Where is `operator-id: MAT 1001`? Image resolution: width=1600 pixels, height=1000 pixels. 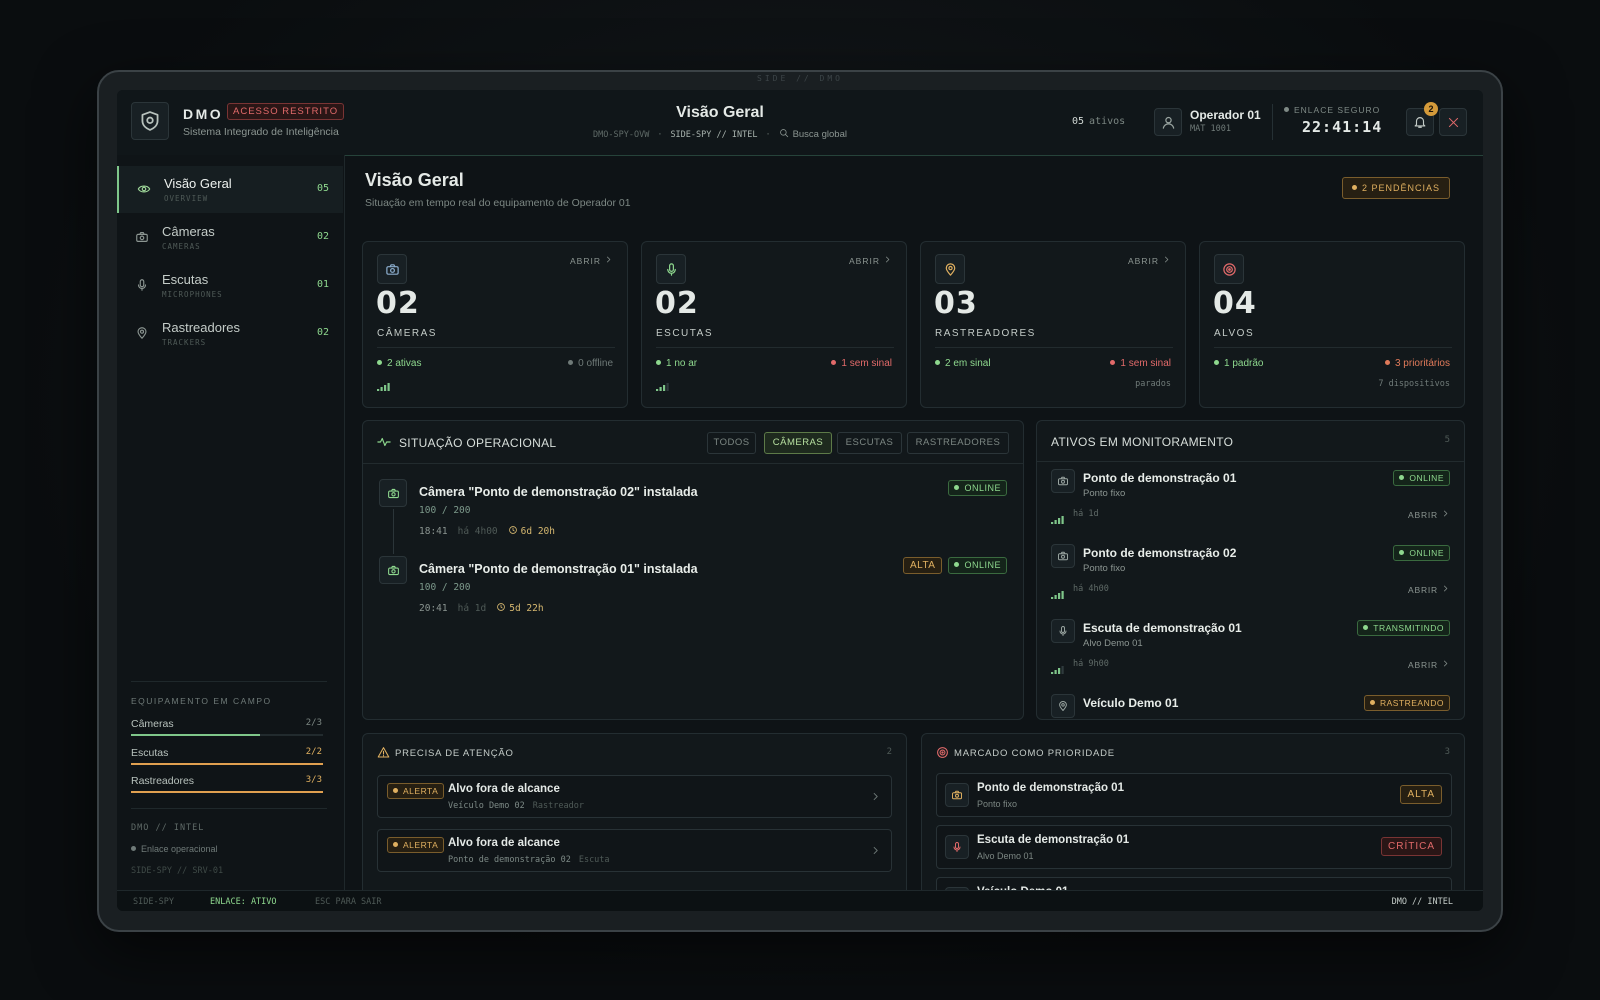 operator-id: MAT 1001 is located at coordinates (1210, 129).